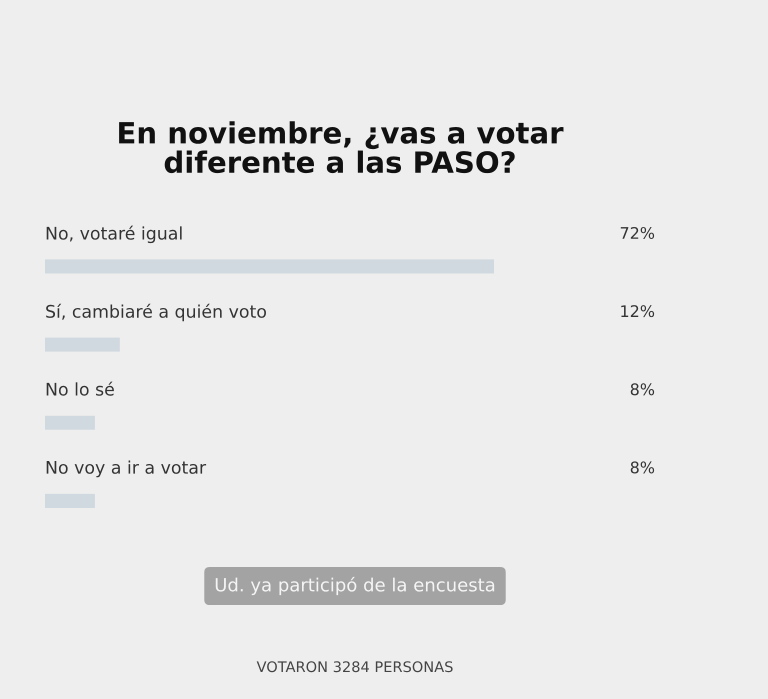  I want to click on y-tick-label: No, votaré igual, so click(114, 235).